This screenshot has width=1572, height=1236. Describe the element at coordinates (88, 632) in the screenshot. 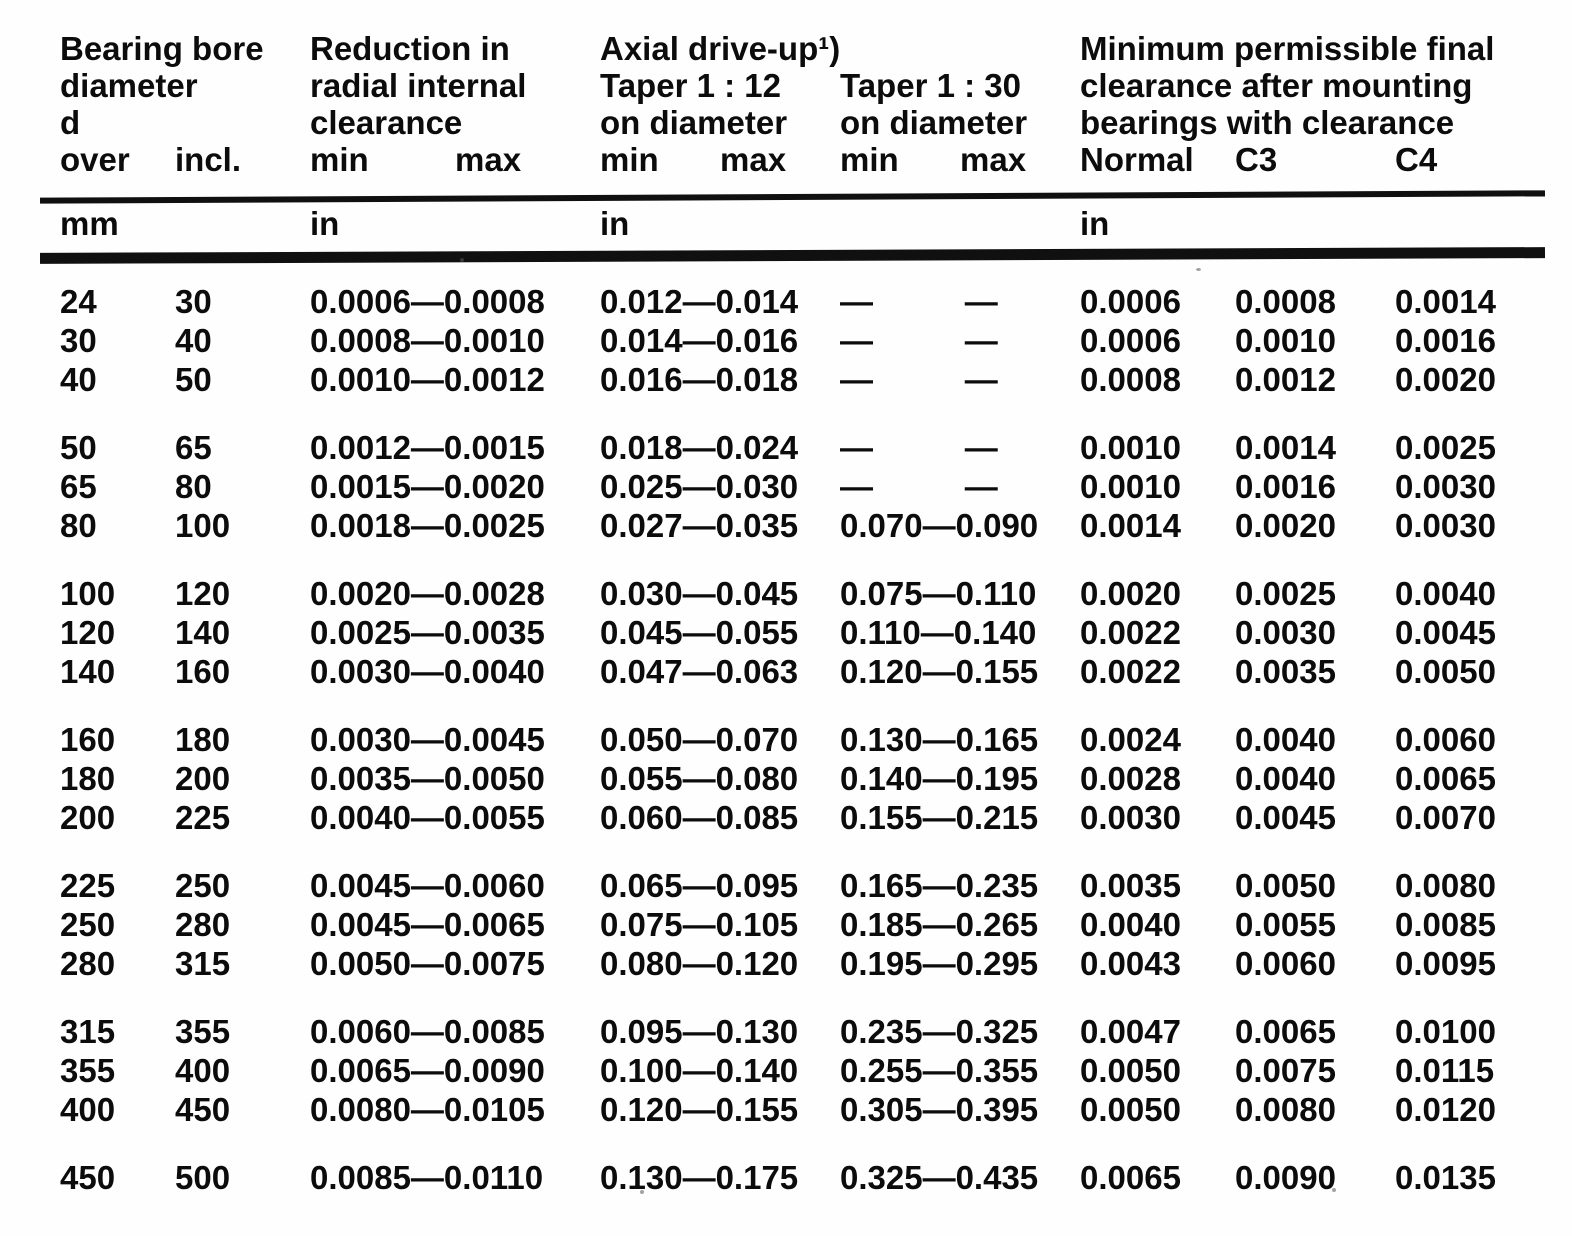

I see `table-cell: 120` at that location.